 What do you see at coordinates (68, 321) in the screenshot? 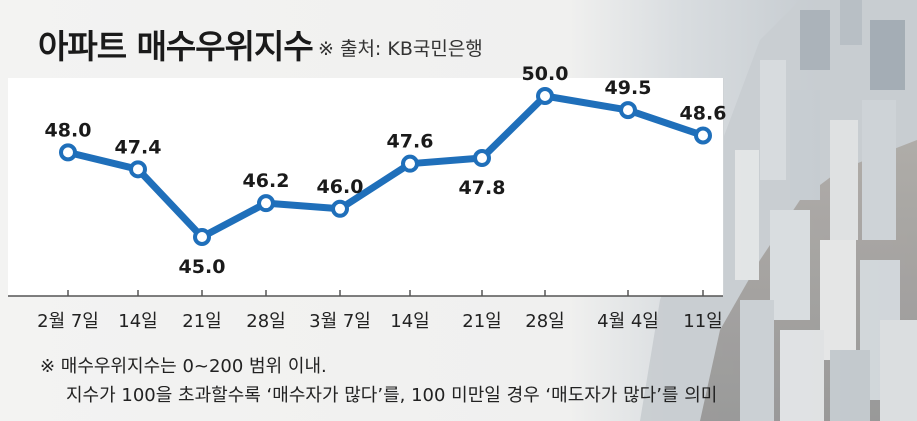
I see `x-tick-label: 2월 7일` at bounding box center [68, 321].